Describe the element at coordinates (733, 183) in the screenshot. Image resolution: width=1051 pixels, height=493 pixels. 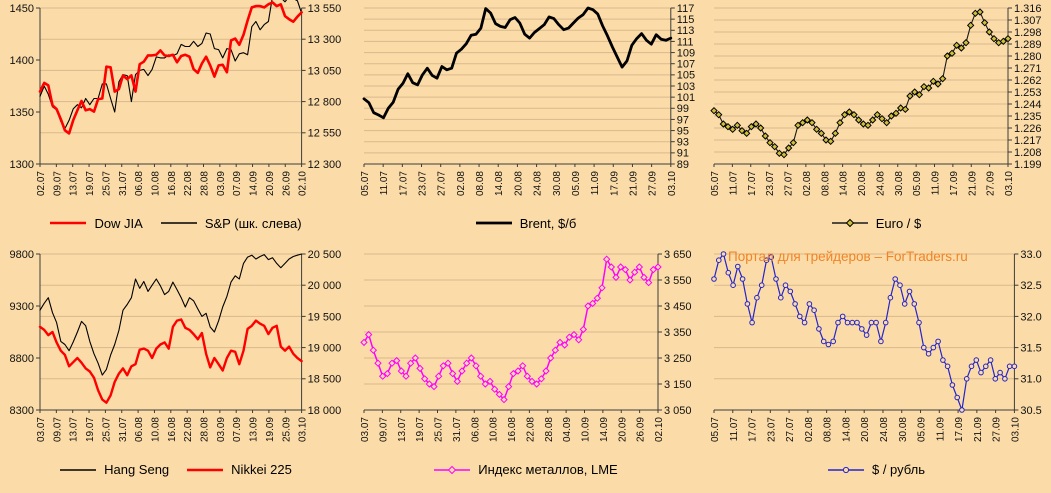
I see `x-axis-tick-label: 11.07` at that location.